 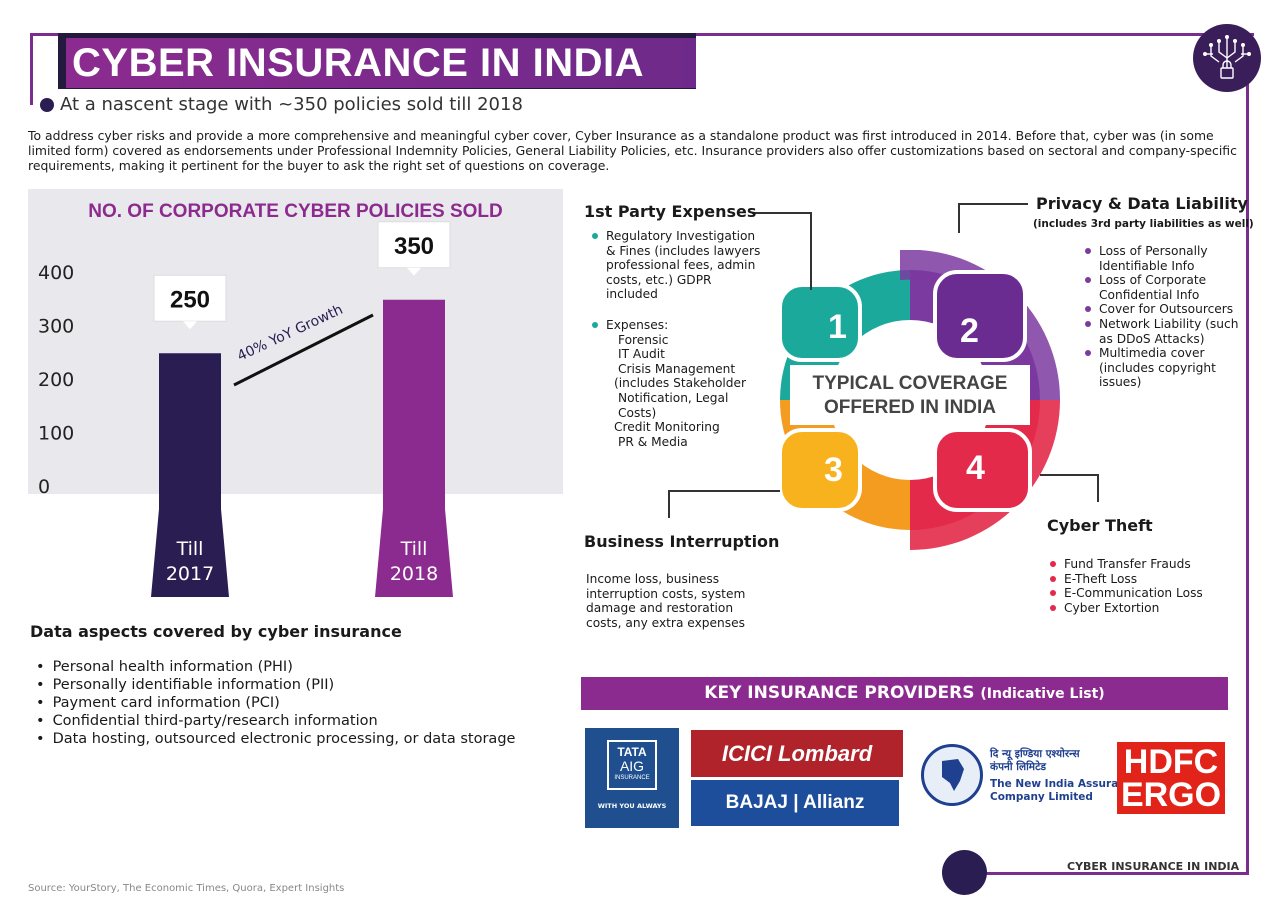 I want to click on list-item: Credit Monitoring, so click(x=667, y=427).